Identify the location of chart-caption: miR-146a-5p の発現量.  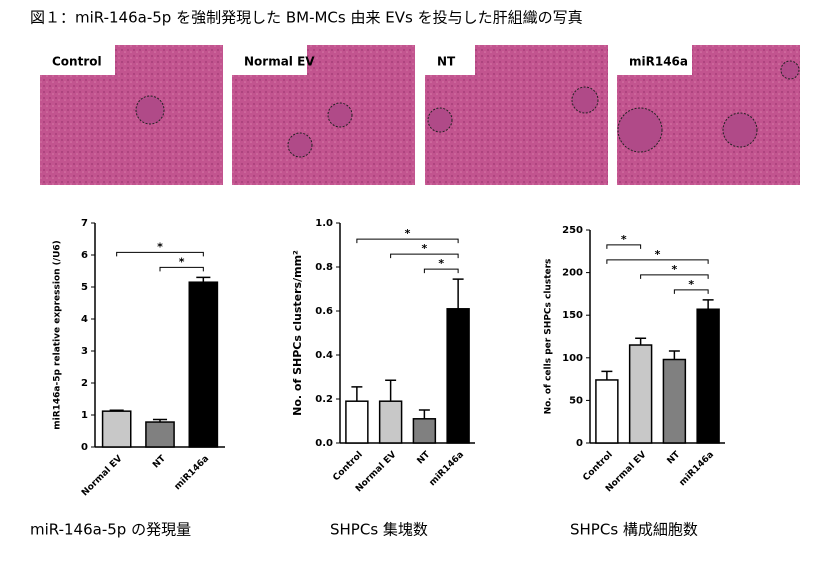
(110, 530).